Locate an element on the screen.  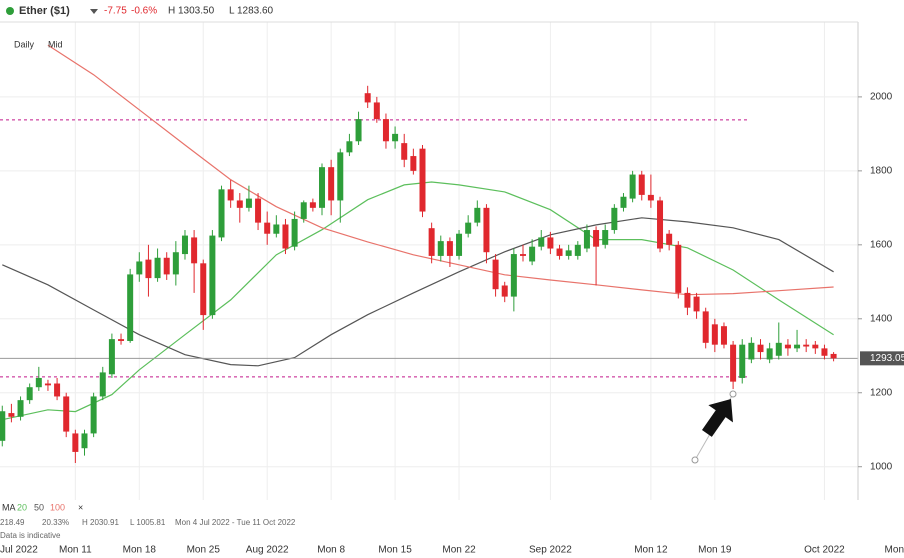
ma-close: × is located at coordinates (80, 507).